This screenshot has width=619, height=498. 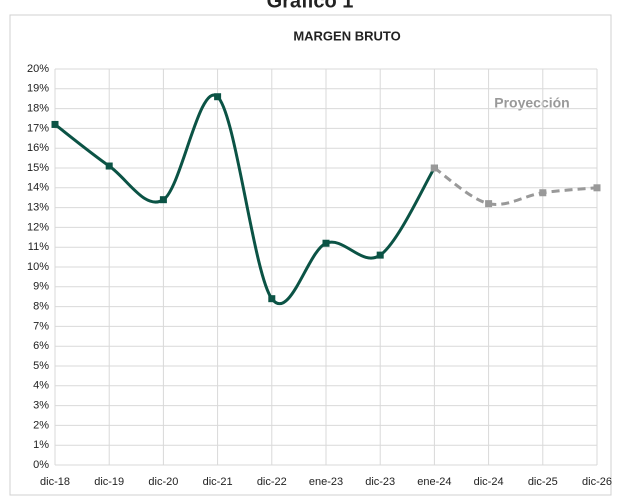 I want to click on y-tick-label: 17%, so click(x=38, y=128).